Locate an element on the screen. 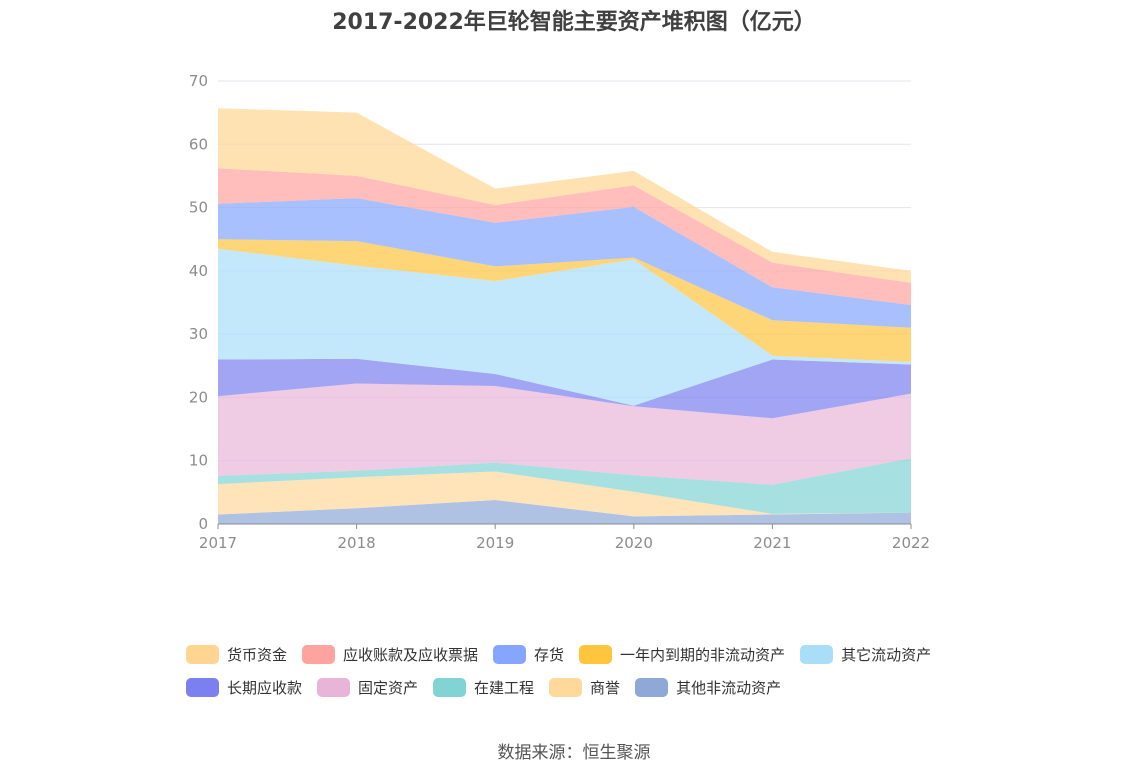  legend-label: 固定资产 is located at coordinates (388, 688).